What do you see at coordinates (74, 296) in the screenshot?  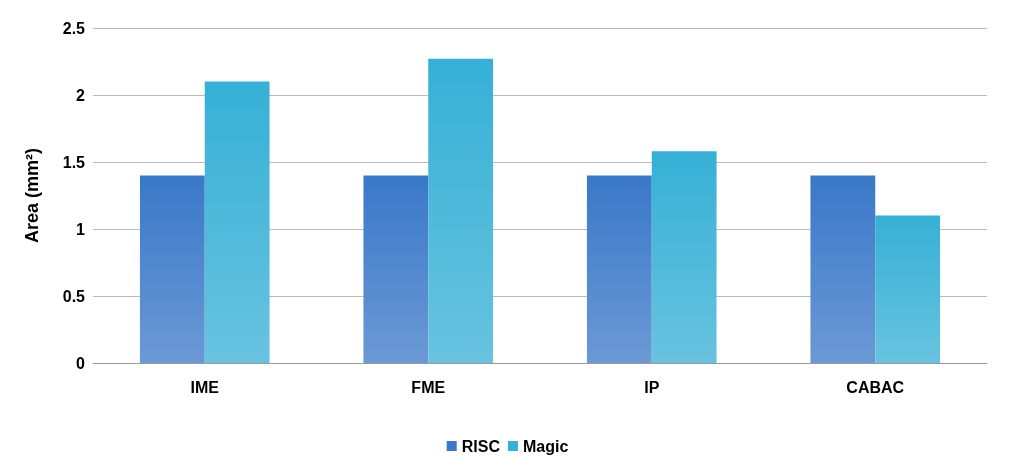 I see `y-tick-label: 0.5` at bounding box center [74, 296].